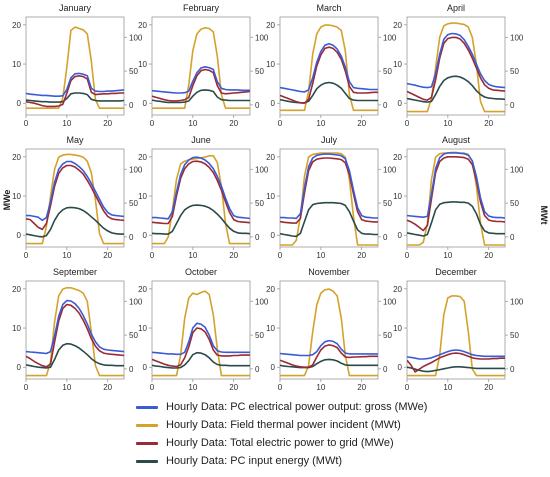 Image resolution: width=550 pixels, height=477 pixels. What do you see at coordinates (361, 255) in the screenshot?
I see `x-tick-label-july-20: 20` at bounding box center [361, 255].